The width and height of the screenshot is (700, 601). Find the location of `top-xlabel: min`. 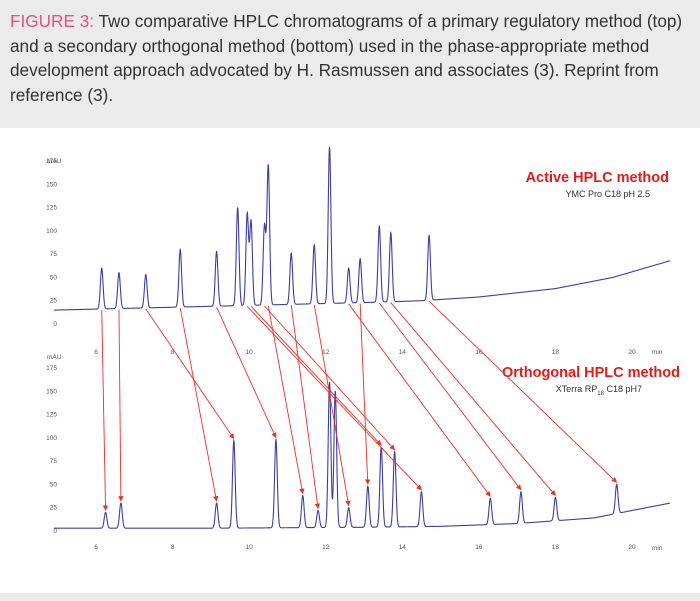

top-xlabel: min is located at coordinates (657, 352).